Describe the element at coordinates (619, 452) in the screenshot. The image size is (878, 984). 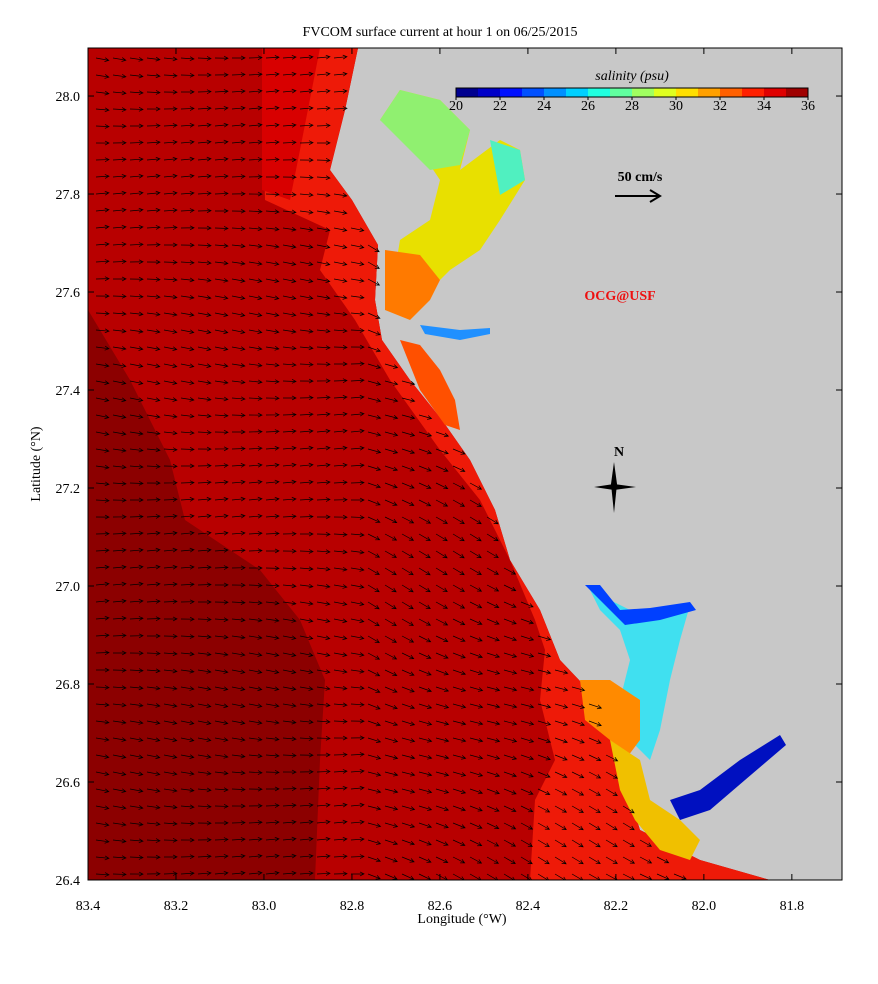
I see `compass-label: N` at that location.